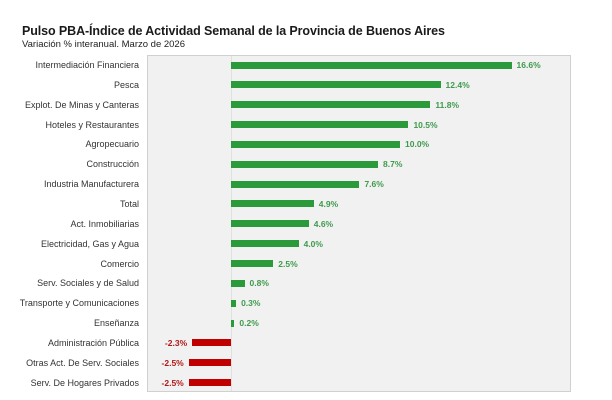 The image size is (612, 400). What do you see at coordinates (112, 164) in the screenshot?
I see `category-label: Construcción` at bounding box center [112, 164].